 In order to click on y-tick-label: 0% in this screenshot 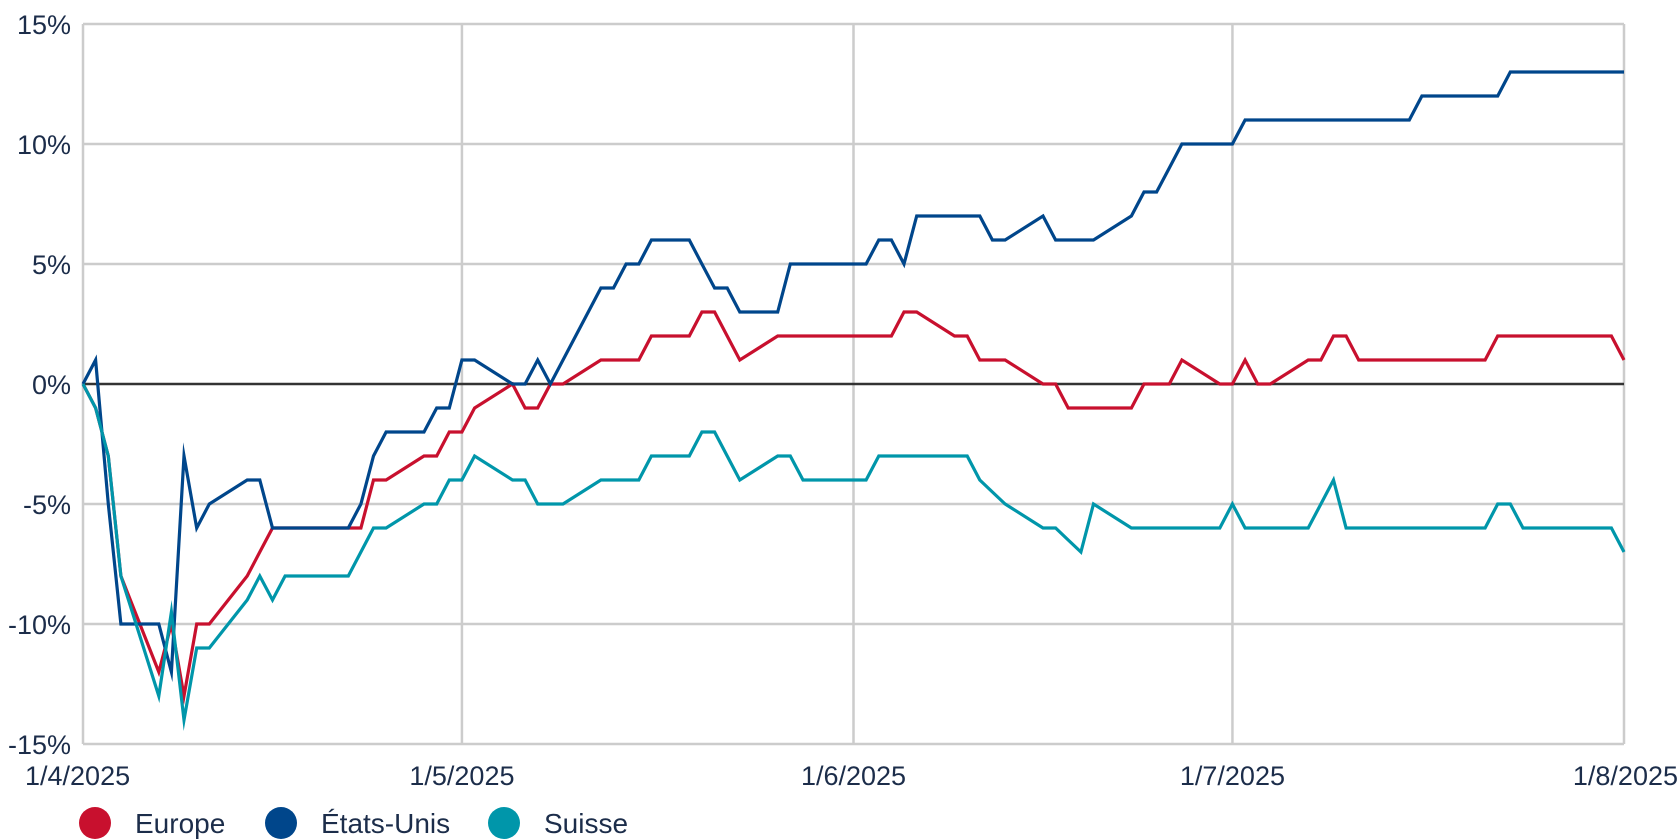, I will do `click(51, 385)`.